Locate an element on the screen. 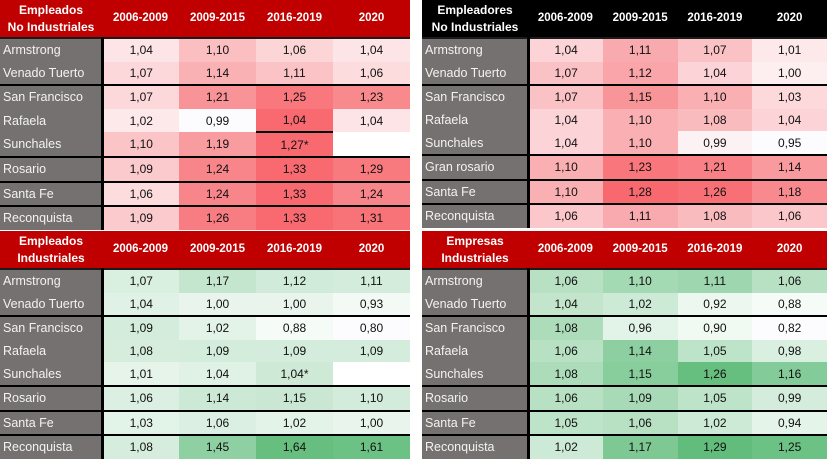 This screenshot has width=827, height=459. value-cell: 0,98 is located at coordinates (789, 351).